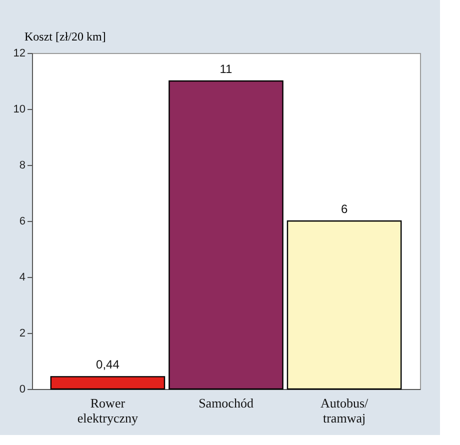 The width and height of the screenshot is (460, 445). Describe the element at coordinates (22, 334) in the screenshot. I see `y-tick-label: 2` at that location.